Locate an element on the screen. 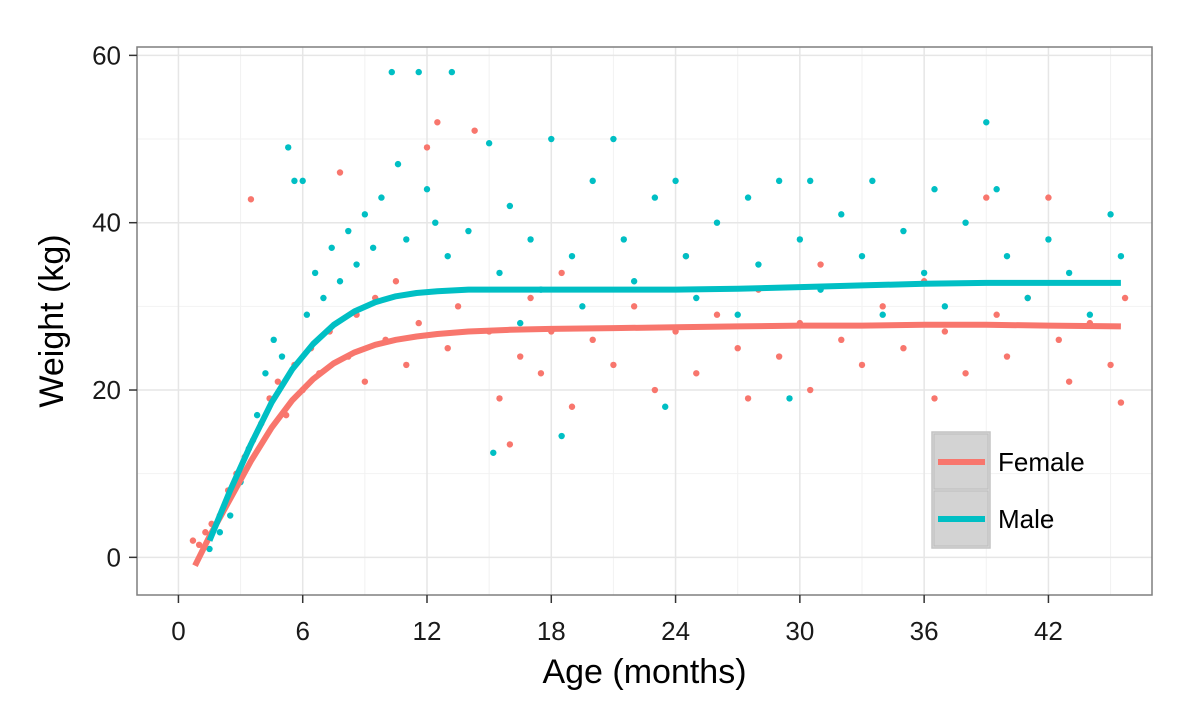 This screenshot has width=1200, height=725. y-axis-ticks: 0 20 40 60 is located at coordinates (114, 306).